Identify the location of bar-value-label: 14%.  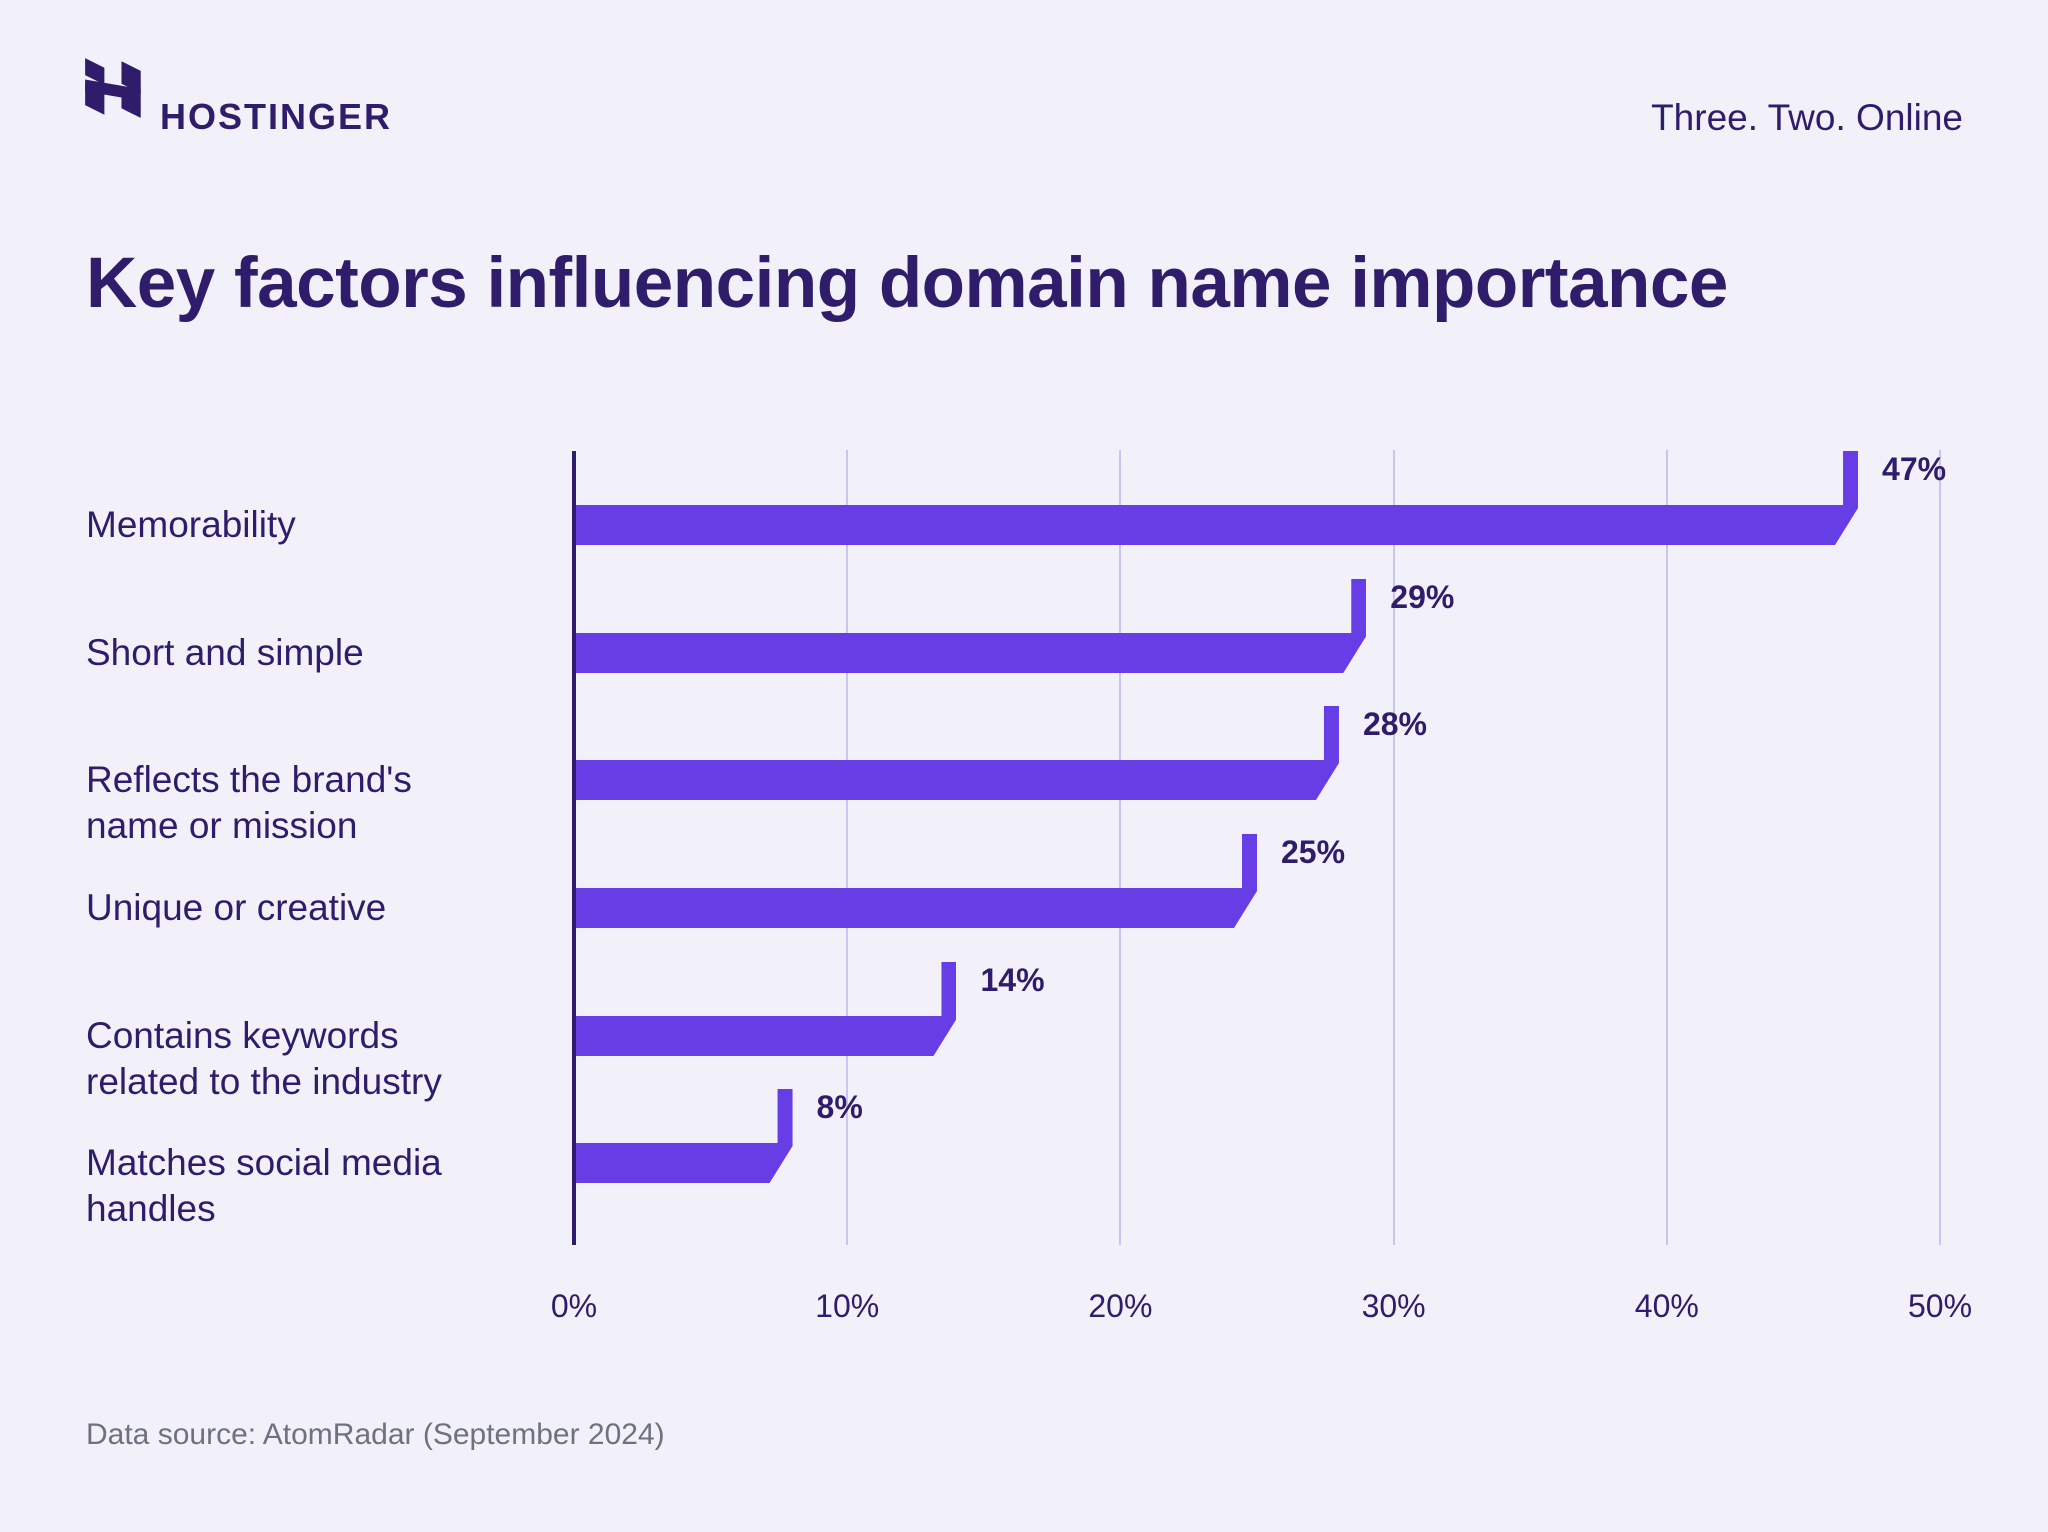
(1012, 980).